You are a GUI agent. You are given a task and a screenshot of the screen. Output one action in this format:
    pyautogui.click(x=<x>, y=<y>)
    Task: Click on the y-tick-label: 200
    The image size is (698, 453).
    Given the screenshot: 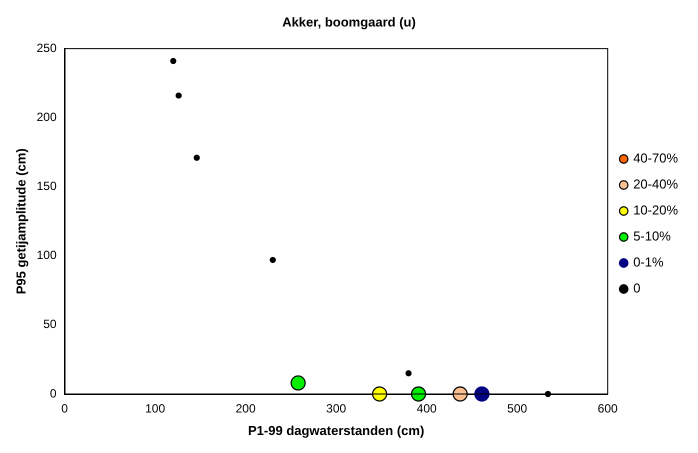 What is the action you would take?
    pyautogui.click(x=46, y=117)
    